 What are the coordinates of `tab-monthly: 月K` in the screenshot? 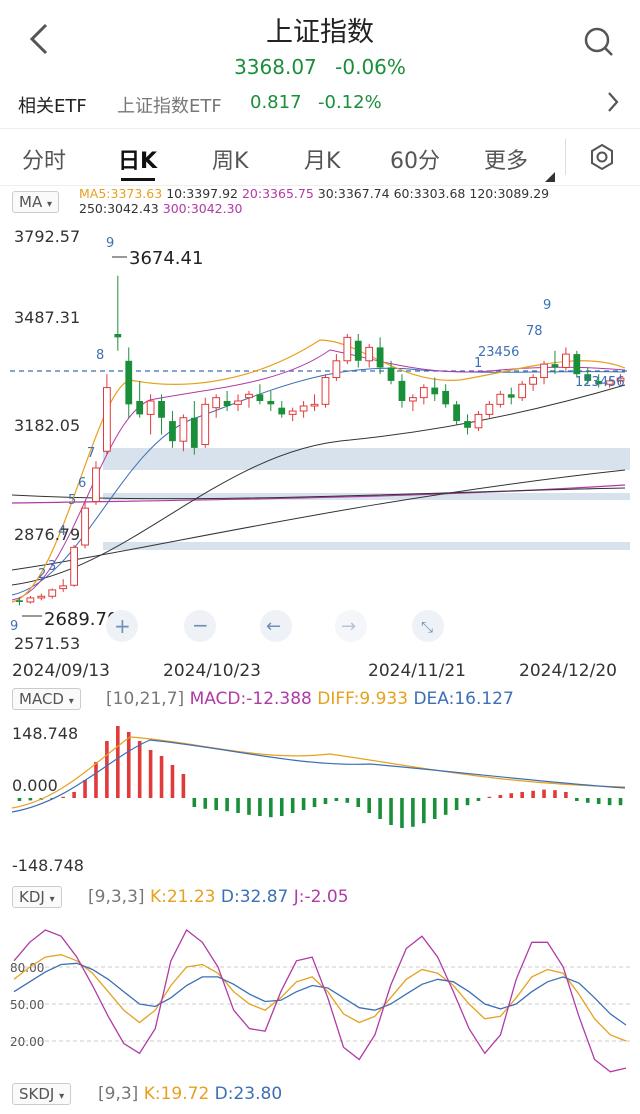 It's located at (322, 161).